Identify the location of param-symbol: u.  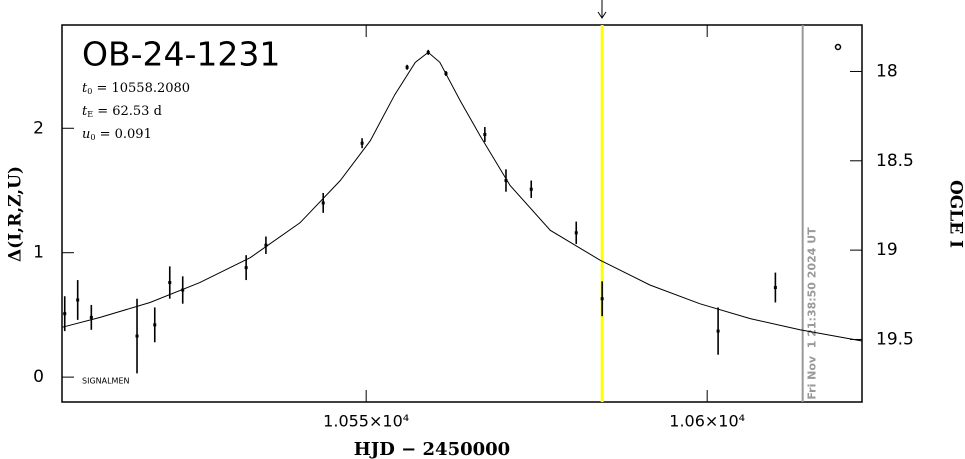
(86, 134).